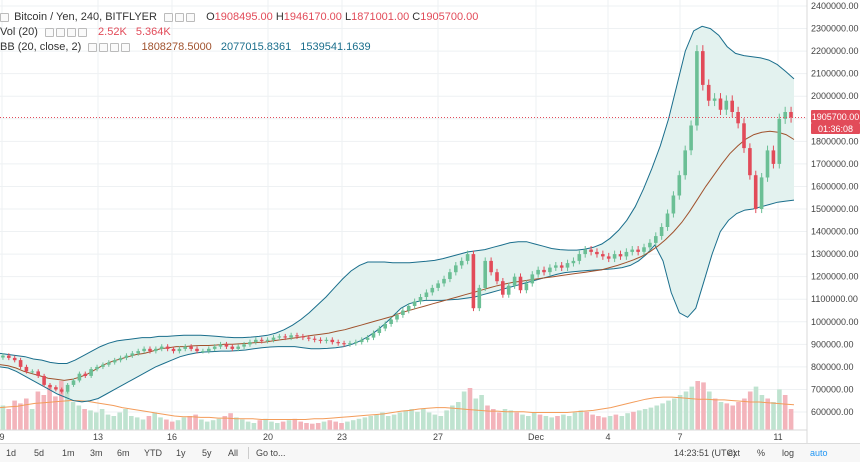 Image resolution: width=860 pixels, height=462 pixels. Describe the element at coordinates (49, 32) in the screenshot. I see `vol-hide-eye-icon` at that location.